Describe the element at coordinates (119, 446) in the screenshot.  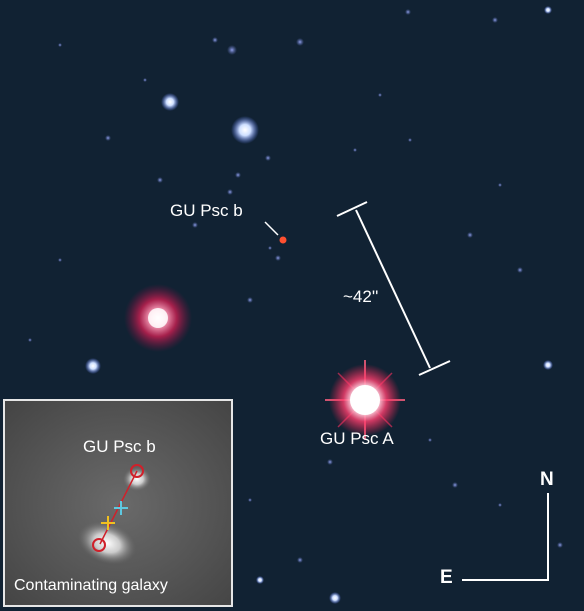
I see `inset-planet-label: GU Psc b` at that location.